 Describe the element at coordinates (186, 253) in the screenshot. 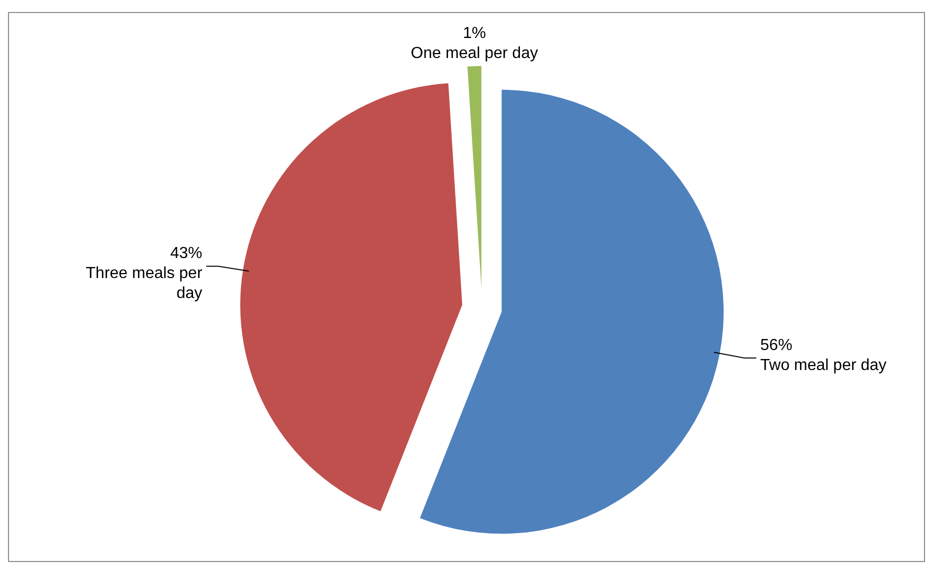

I see `data-label: 43%` at that location.